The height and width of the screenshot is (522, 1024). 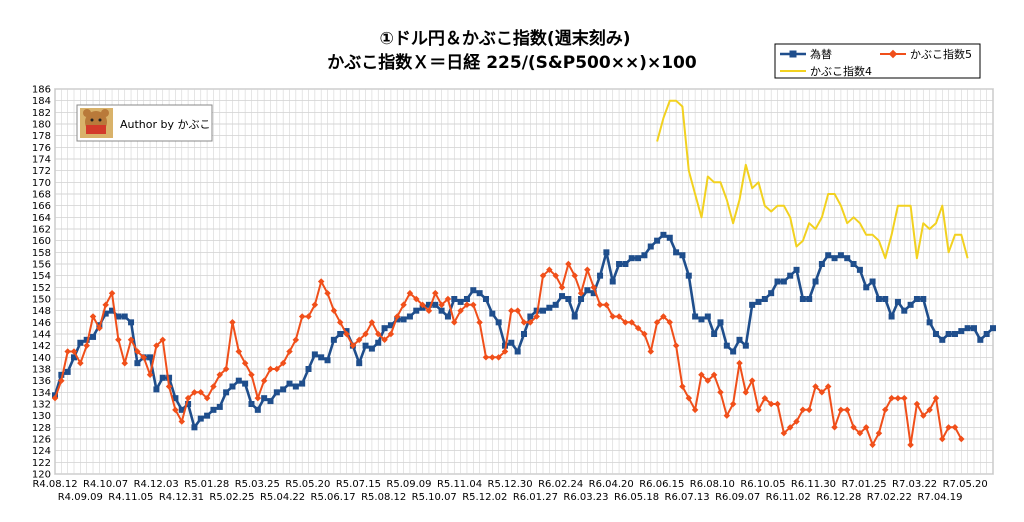 I want to click on x-tick-label: R5.01.28, so click(x=206, y=484).